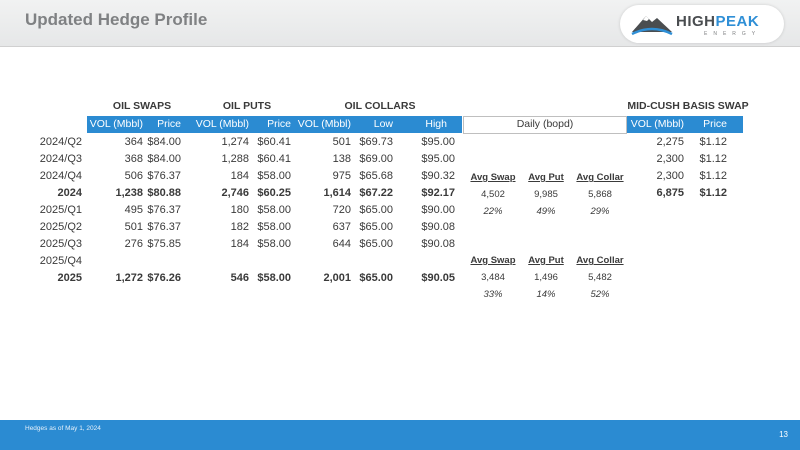  What do you see at coordinates (133, 227) in the screenshot?
I see `cell-swap-vol: 501` at bounding box center [133, 227].